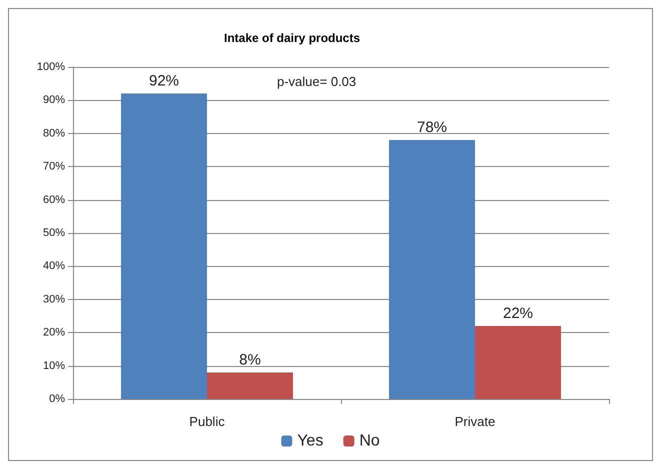  Describe the element at coordinates (51, 67) in the screenshot. I see `y-tick-label: 100%` at that location.